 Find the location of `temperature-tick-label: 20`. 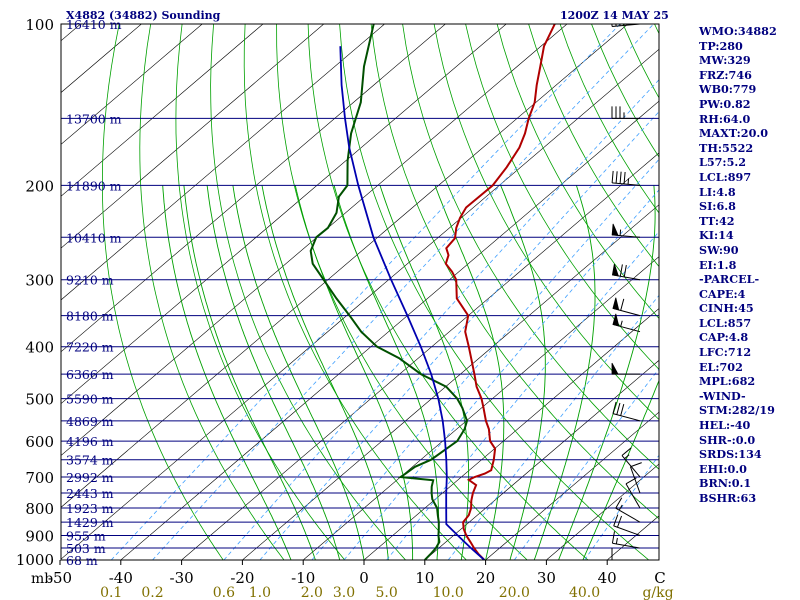

temperature-tick-label: 20 is located at coordinates (485, 578).